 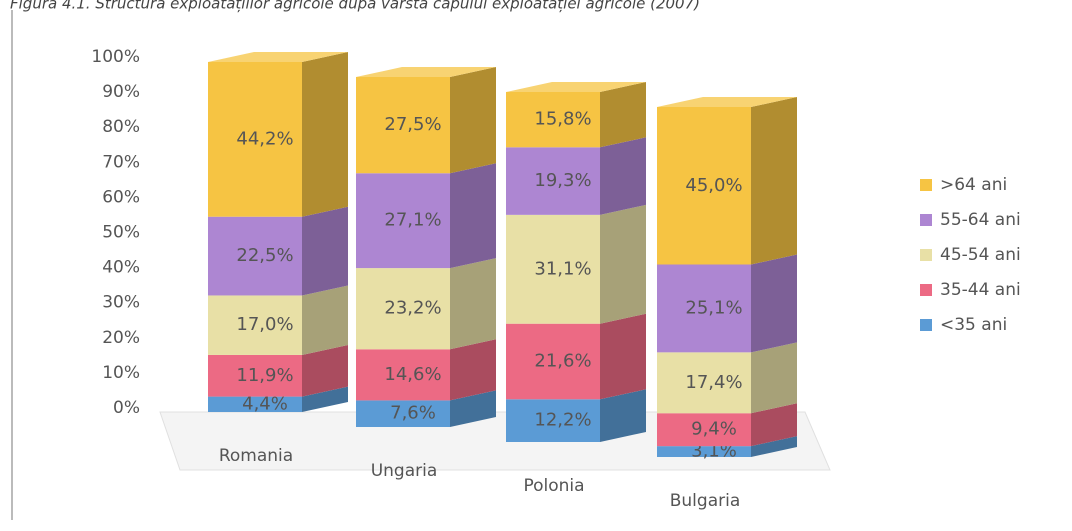 I want to click on y-tick-label: 100%, so click(x=115, y=57).